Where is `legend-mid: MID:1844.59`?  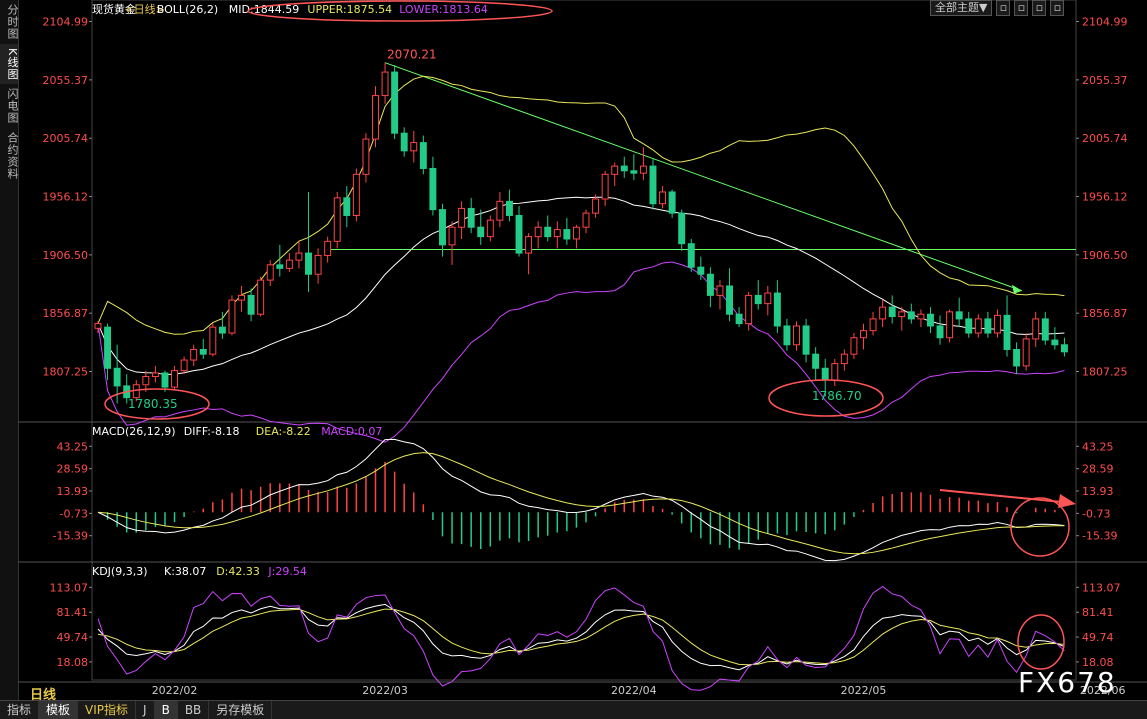 legend-mid: MID:1844.59 is located at coordinates (264, 9).